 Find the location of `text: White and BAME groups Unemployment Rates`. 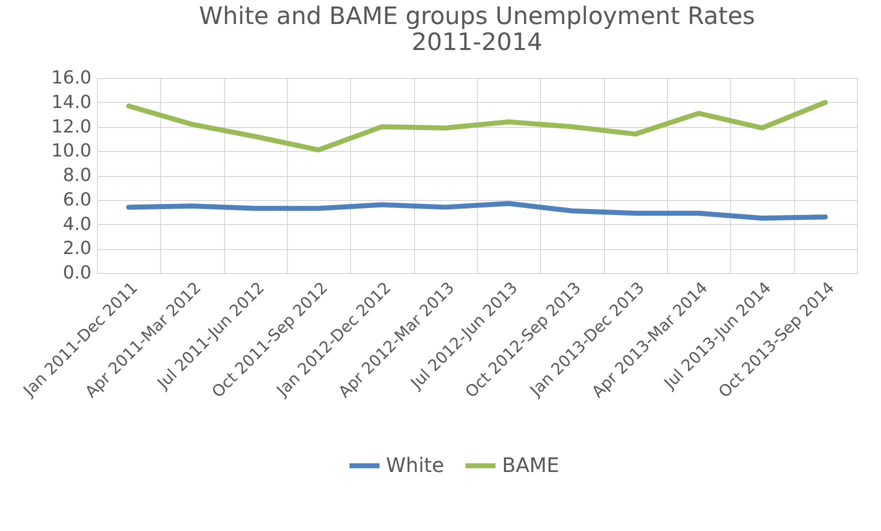

text: White and BAME groups Unemployment Rates is located at coordinates (477, 16).